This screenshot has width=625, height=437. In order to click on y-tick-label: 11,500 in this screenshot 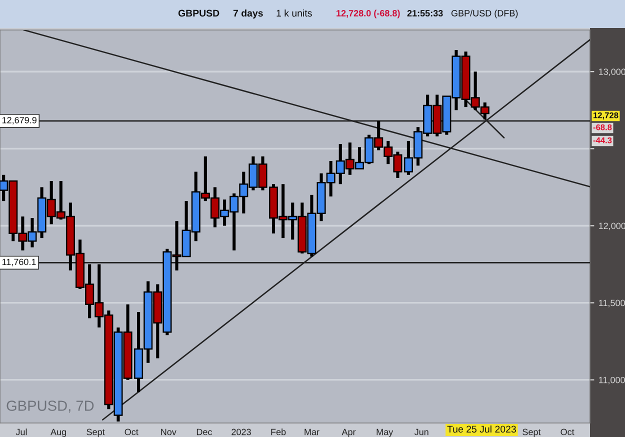, I will do `click(612, 304)`.